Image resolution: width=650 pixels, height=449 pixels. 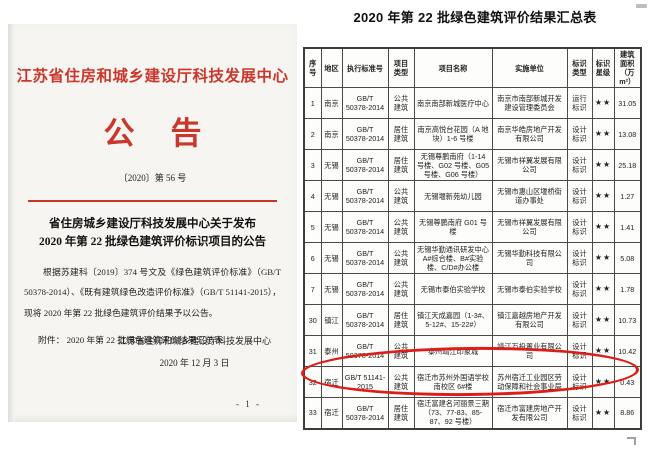 I want to click on scan-artifact-top-right, so click(x=641, y=6).